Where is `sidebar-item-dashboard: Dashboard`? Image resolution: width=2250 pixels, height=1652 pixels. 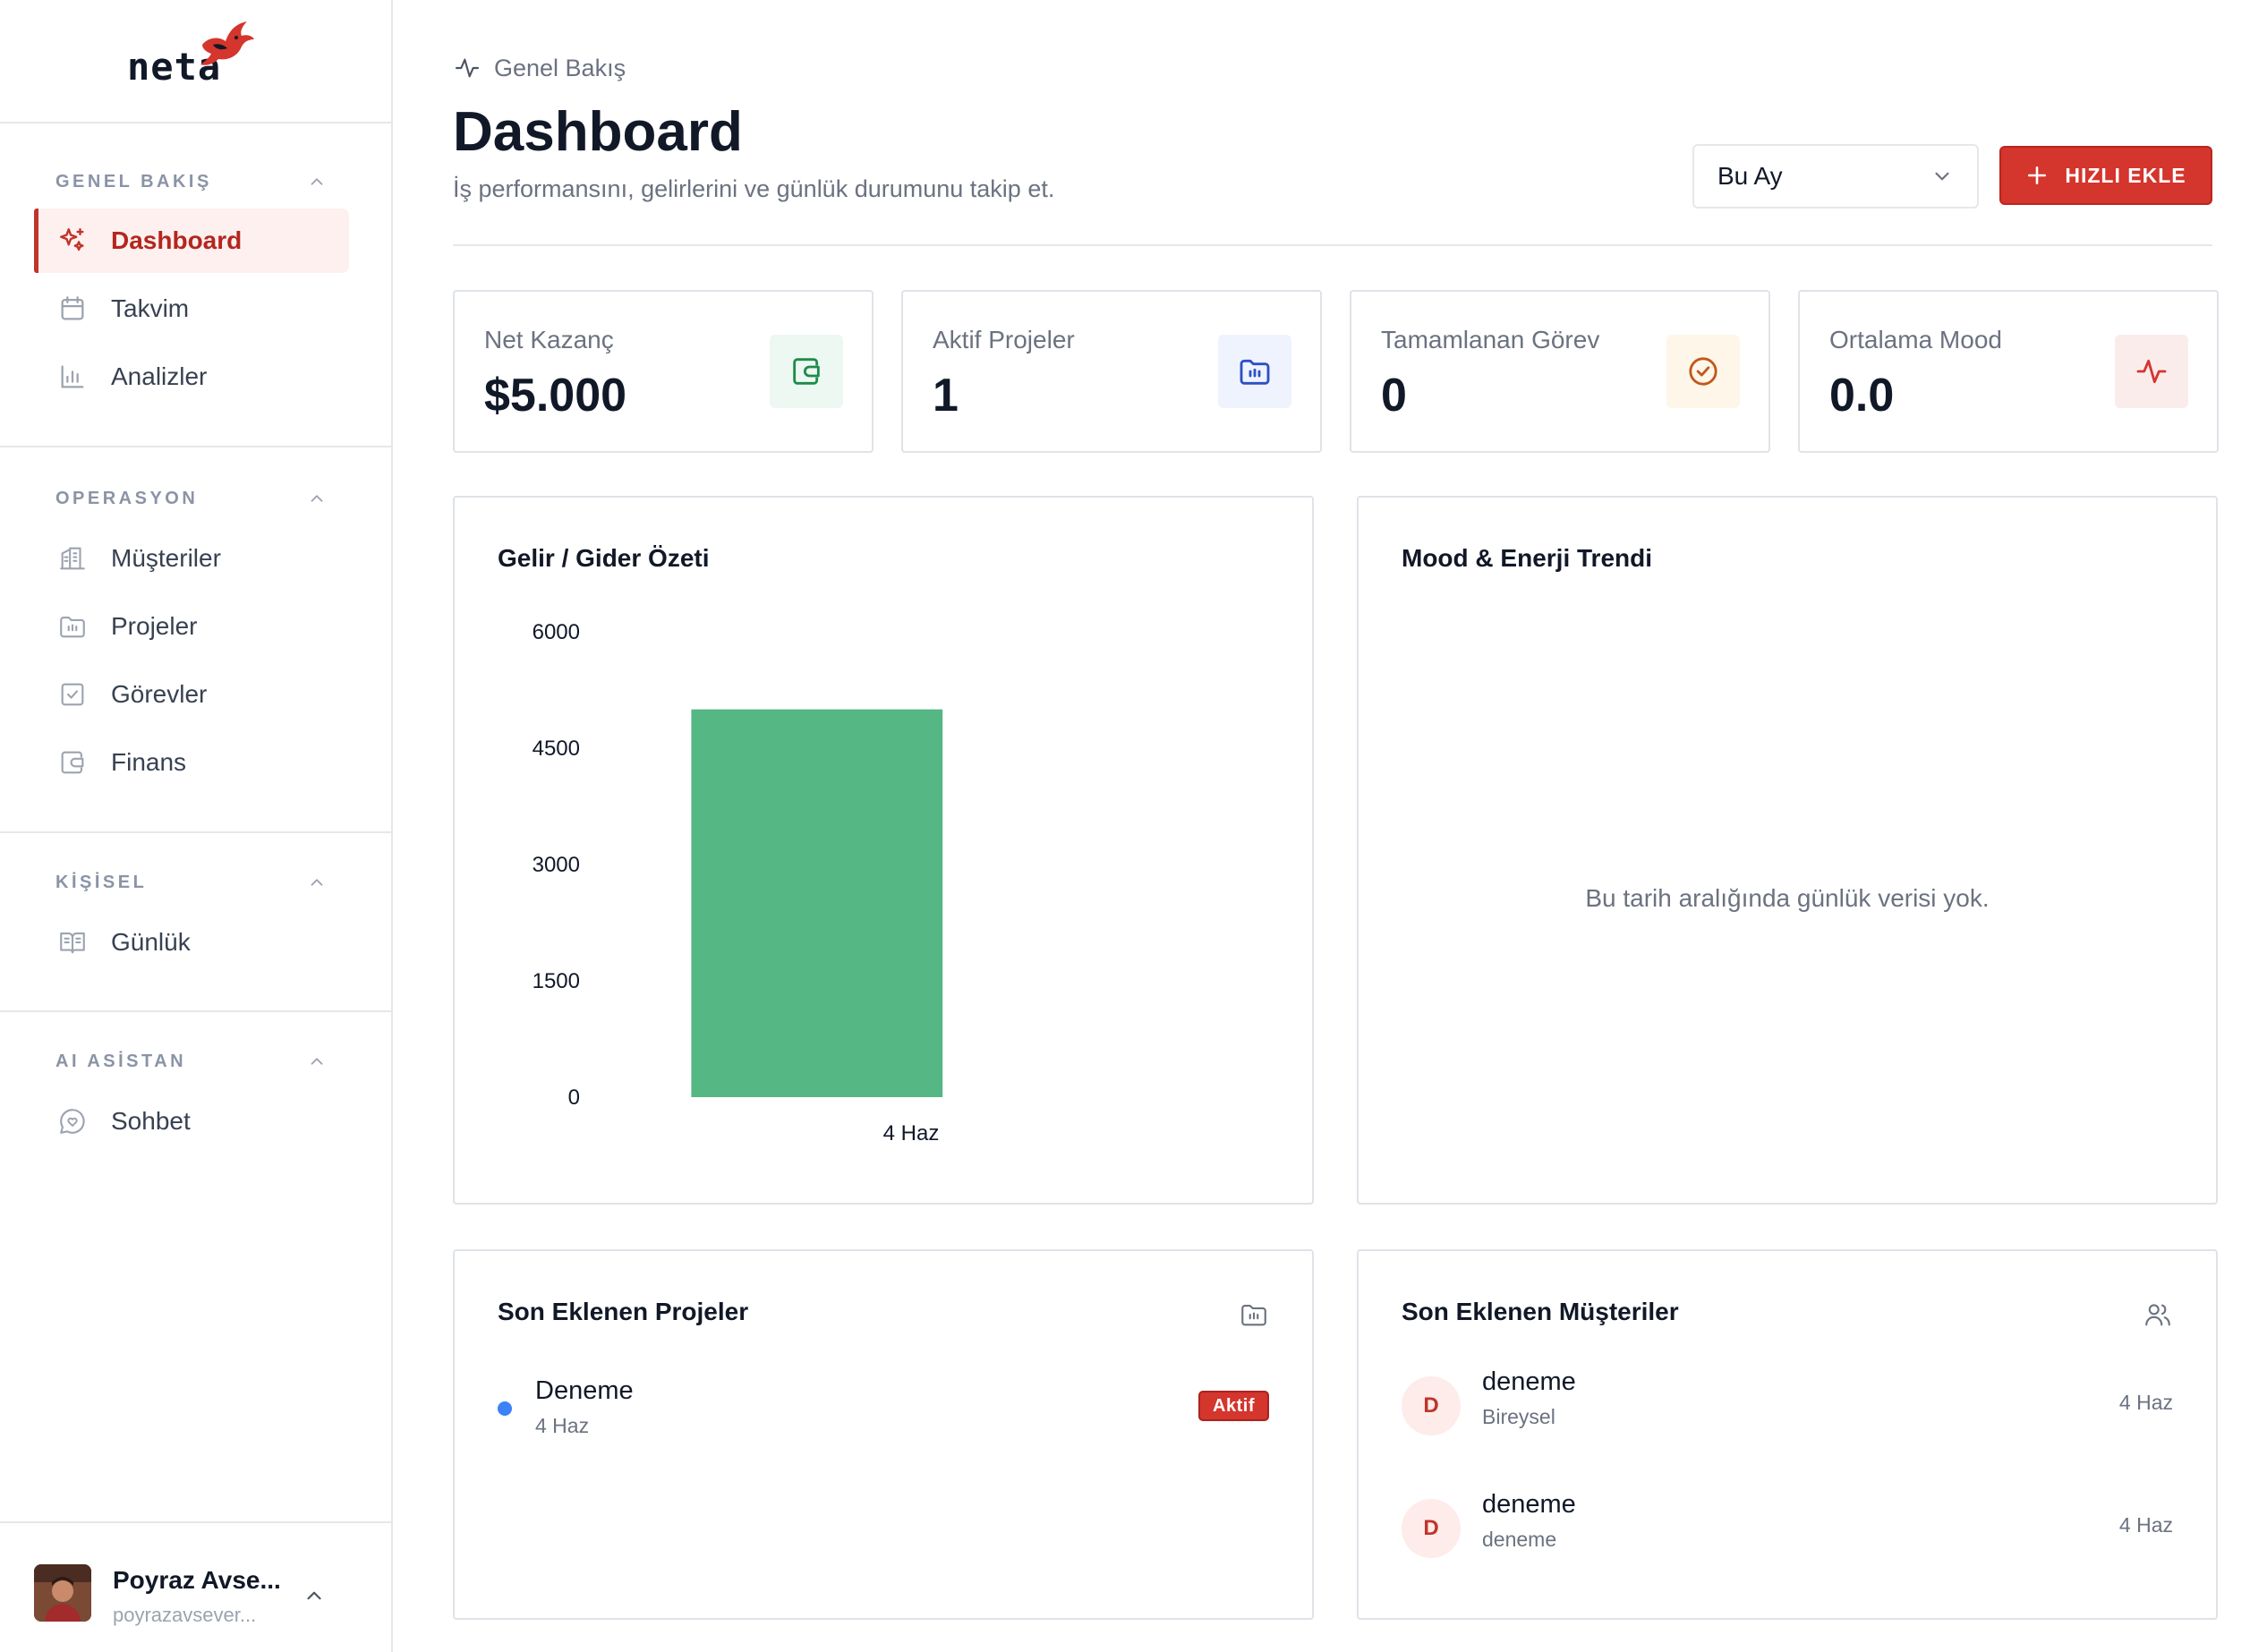 sidebar-item-dashboard: Dashboard is located at coordinates (191, 241).